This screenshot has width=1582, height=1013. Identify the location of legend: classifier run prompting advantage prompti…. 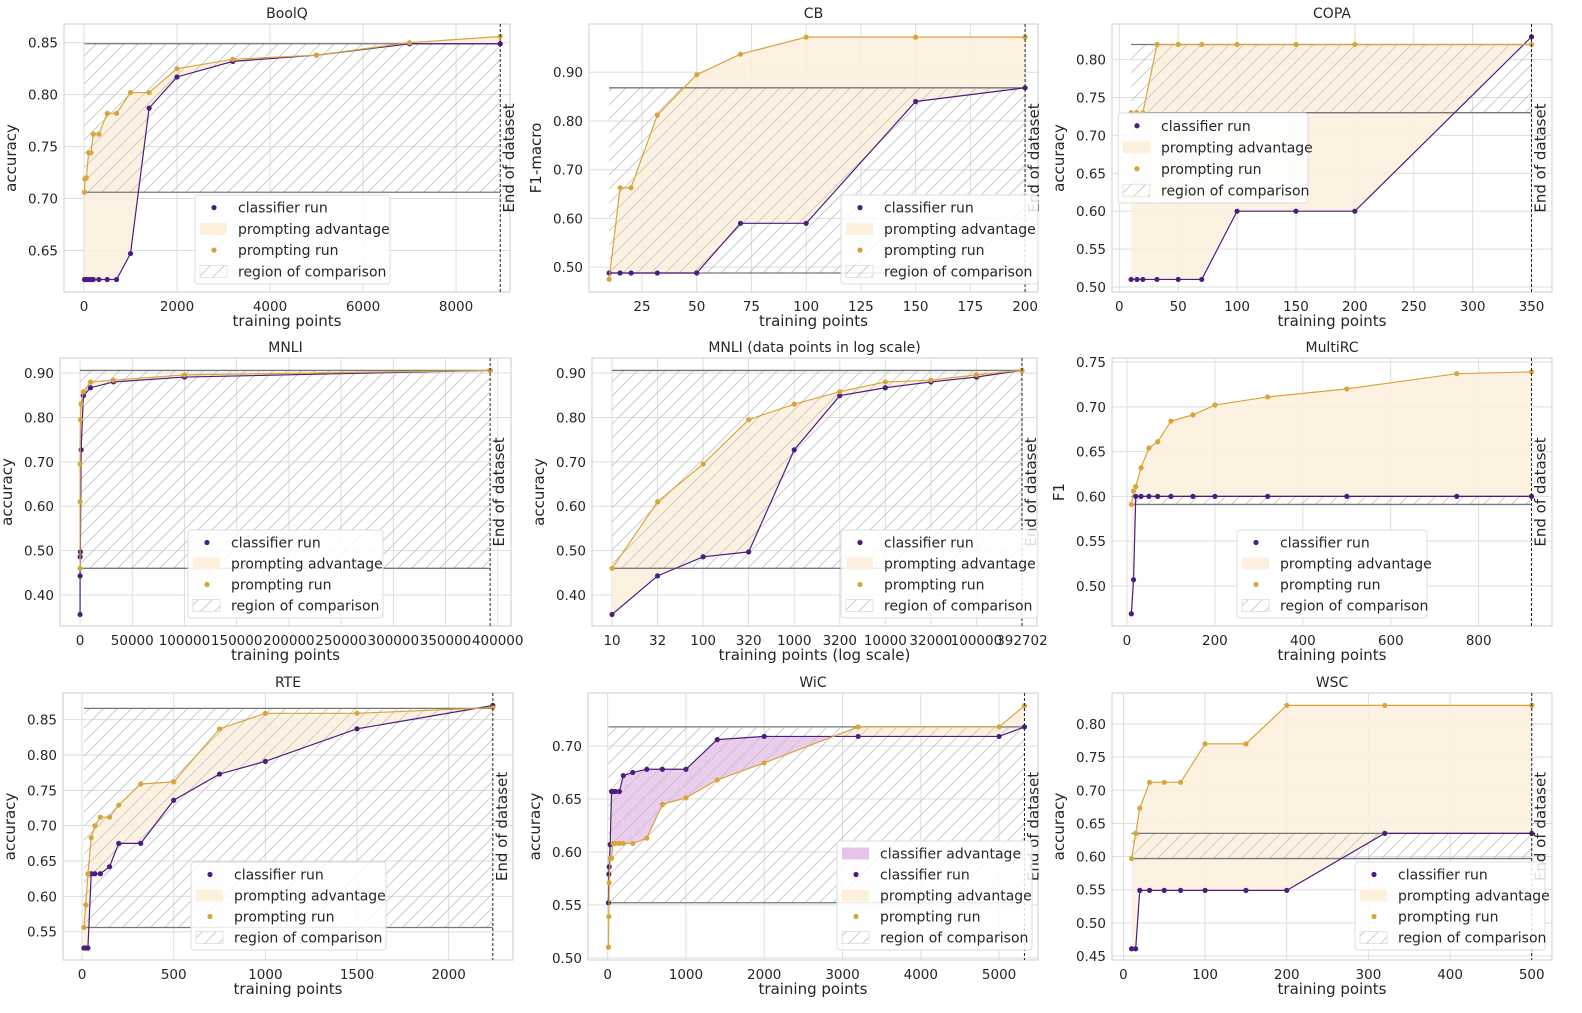
(288, 906).